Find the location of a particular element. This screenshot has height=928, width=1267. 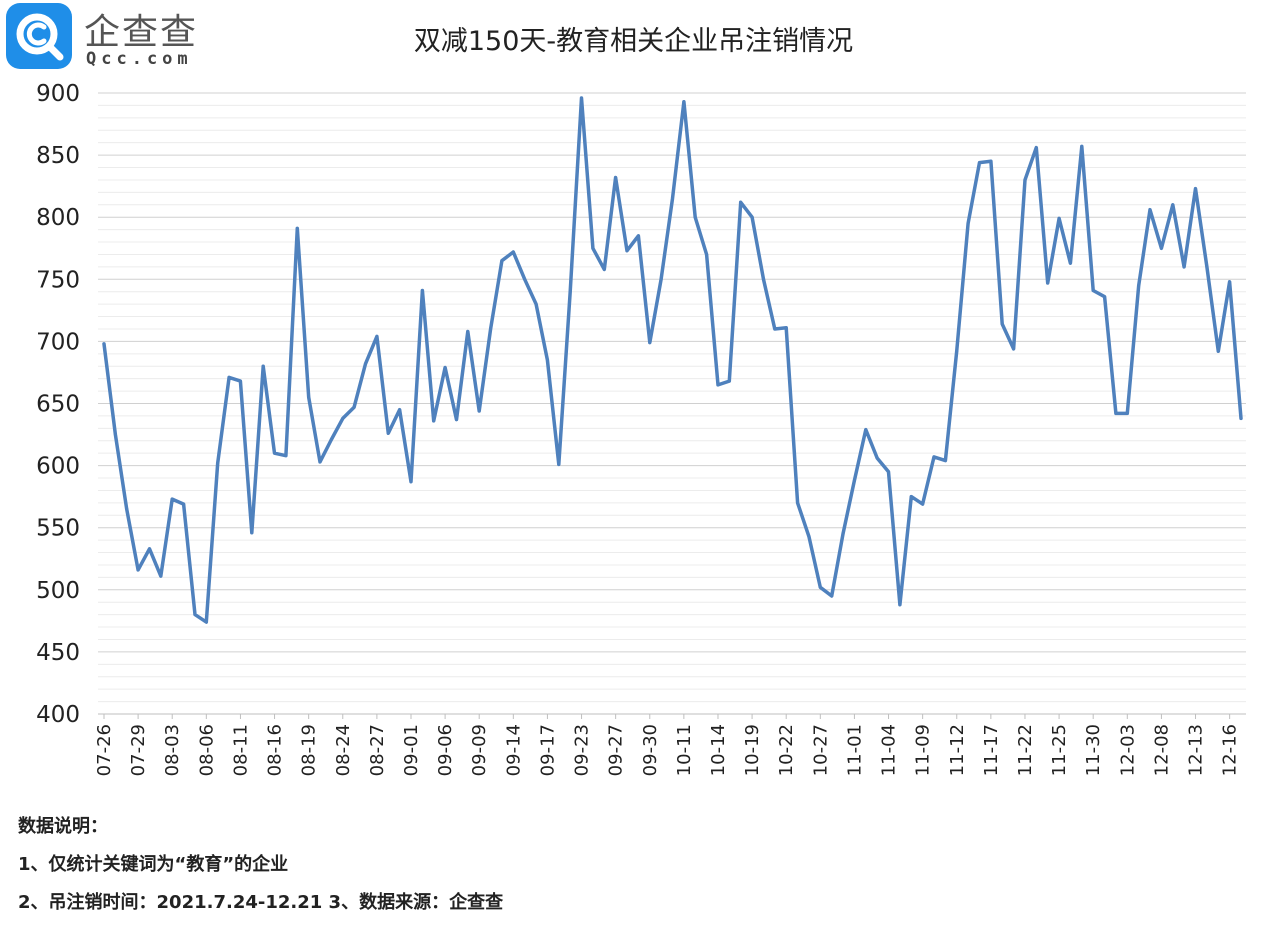

x-tick-label: 08-03 is located at coordinates (172, 750).